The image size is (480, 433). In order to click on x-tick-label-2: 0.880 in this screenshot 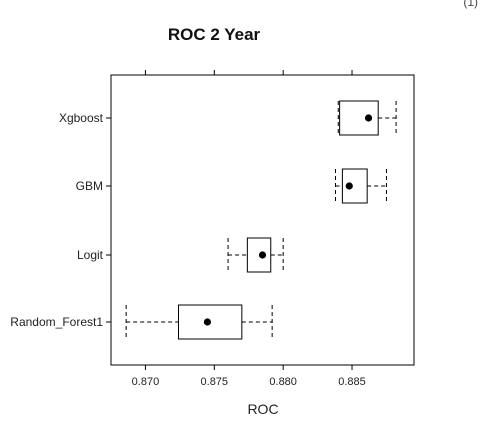, I will do `click(283, 382)`.